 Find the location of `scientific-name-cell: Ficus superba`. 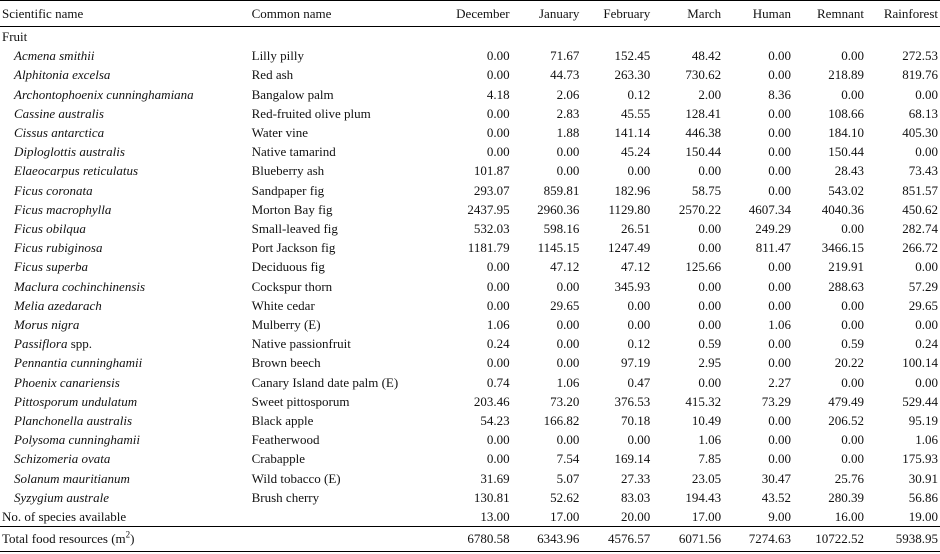

scientific-name-cell: Ficus superba is located at coordinates (51, 267).